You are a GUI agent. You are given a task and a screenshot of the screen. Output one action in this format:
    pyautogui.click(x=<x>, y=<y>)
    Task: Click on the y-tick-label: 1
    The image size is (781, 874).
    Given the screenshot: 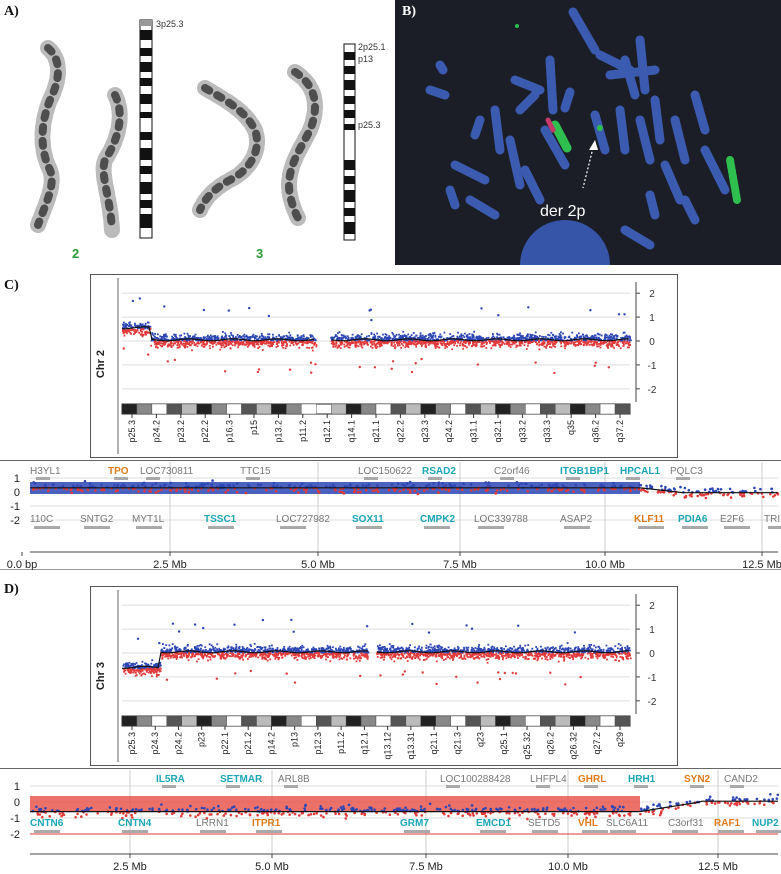 What is the action you would take?
    pyautogui.click(x=652, y=630)
    